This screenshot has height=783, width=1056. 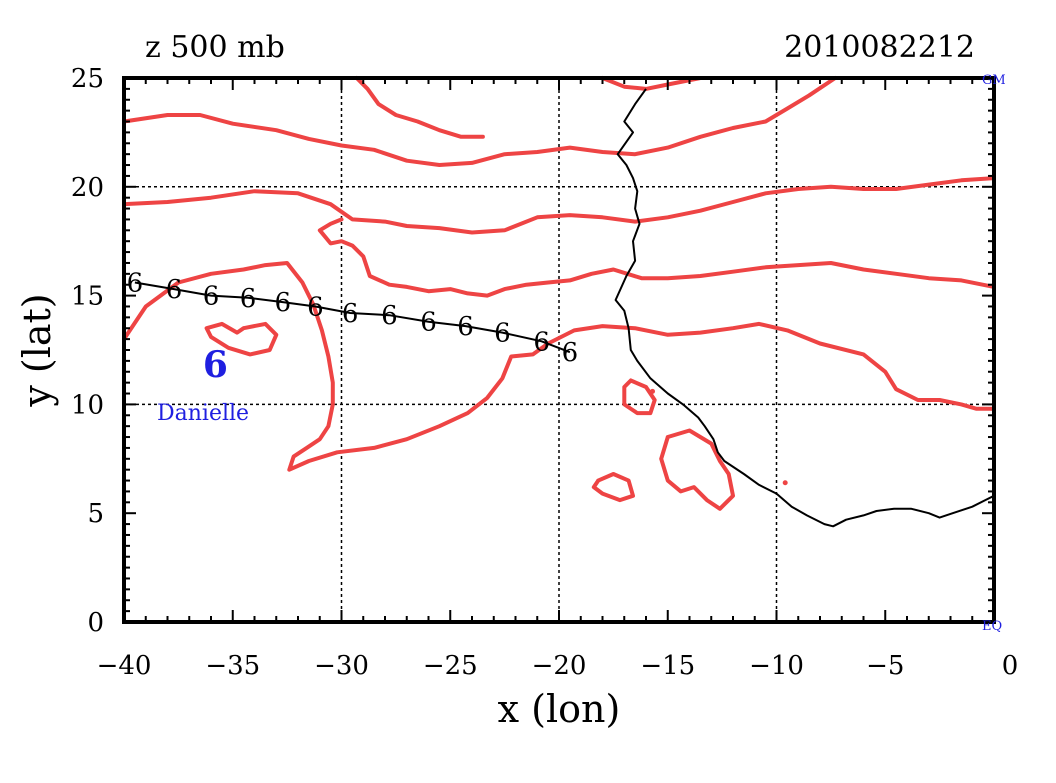 What do you see at coordinates (95, 623) in the screenshot?
I see `y-tick-label: 0` at bounding box center [95, 623].